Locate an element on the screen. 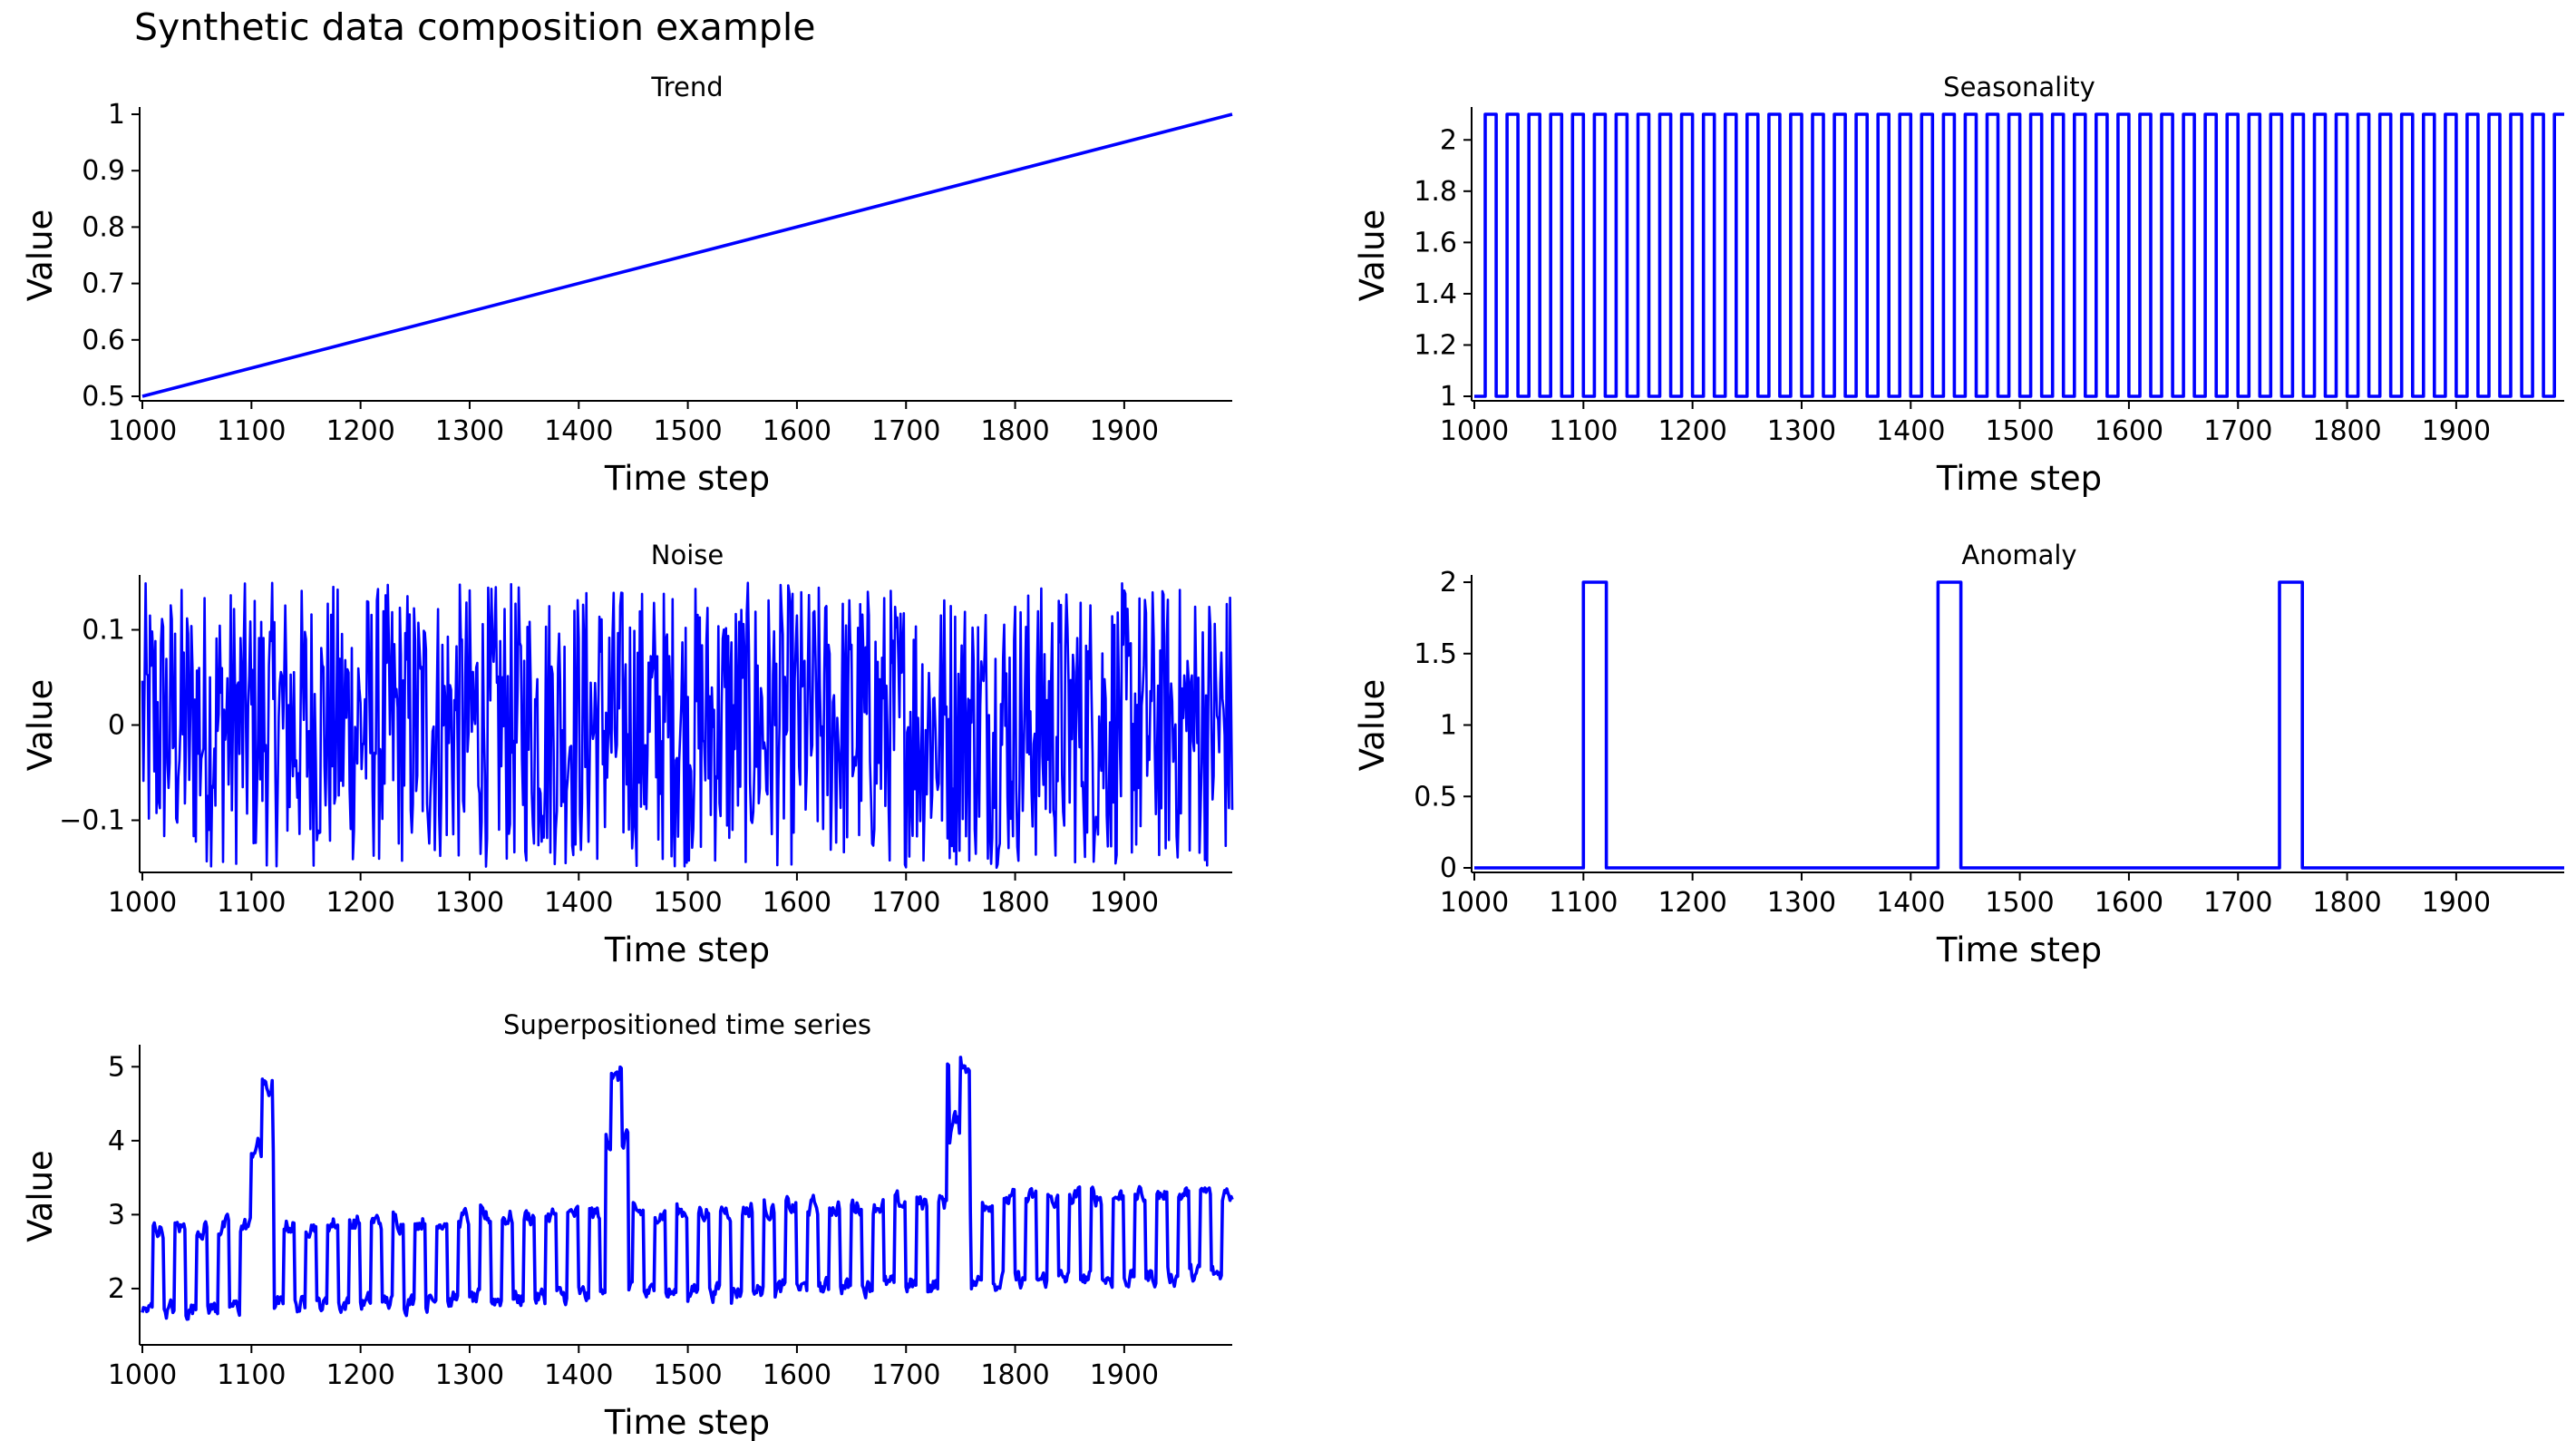 The height and width of the screenshot is (1441, 2576). noise-x-tick-label: 1100 is located at coordinates (251, 903).